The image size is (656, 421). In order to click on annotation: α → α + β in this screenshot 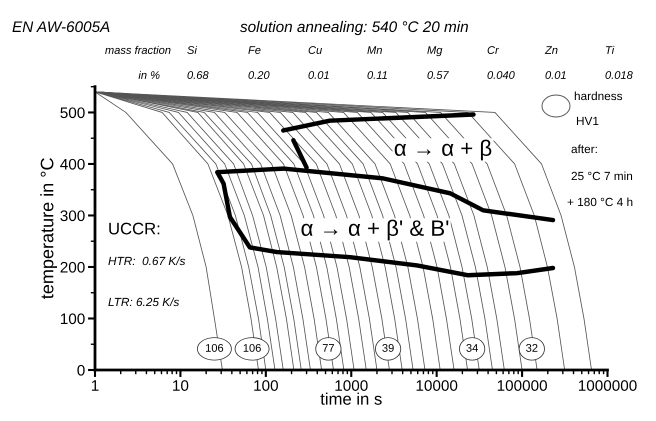, I will do `click(443, 150)`.